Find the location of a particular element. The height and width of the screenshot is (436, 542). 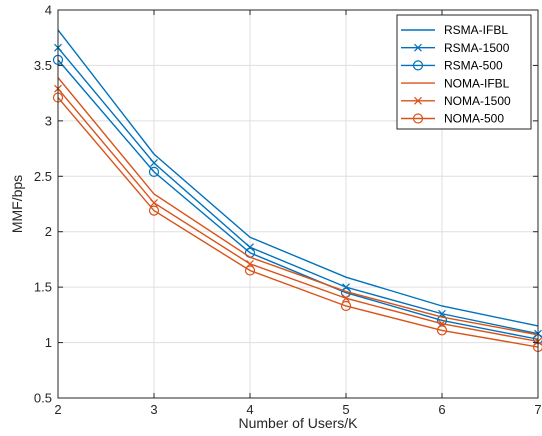

legend-box is located at coordinates (464, 72).